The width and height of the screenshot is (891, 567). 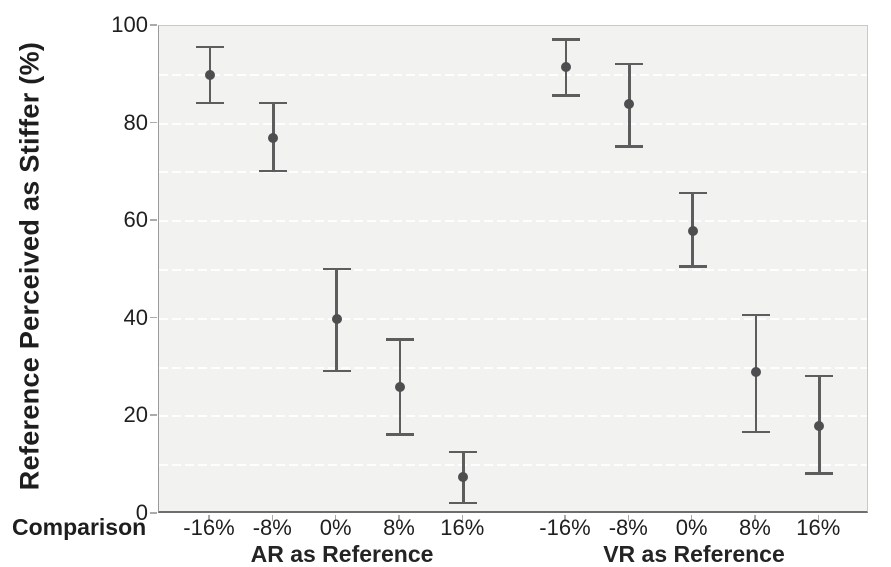 I want to click on x-tick-mark-AR-0%, so click(x=335, y=518).